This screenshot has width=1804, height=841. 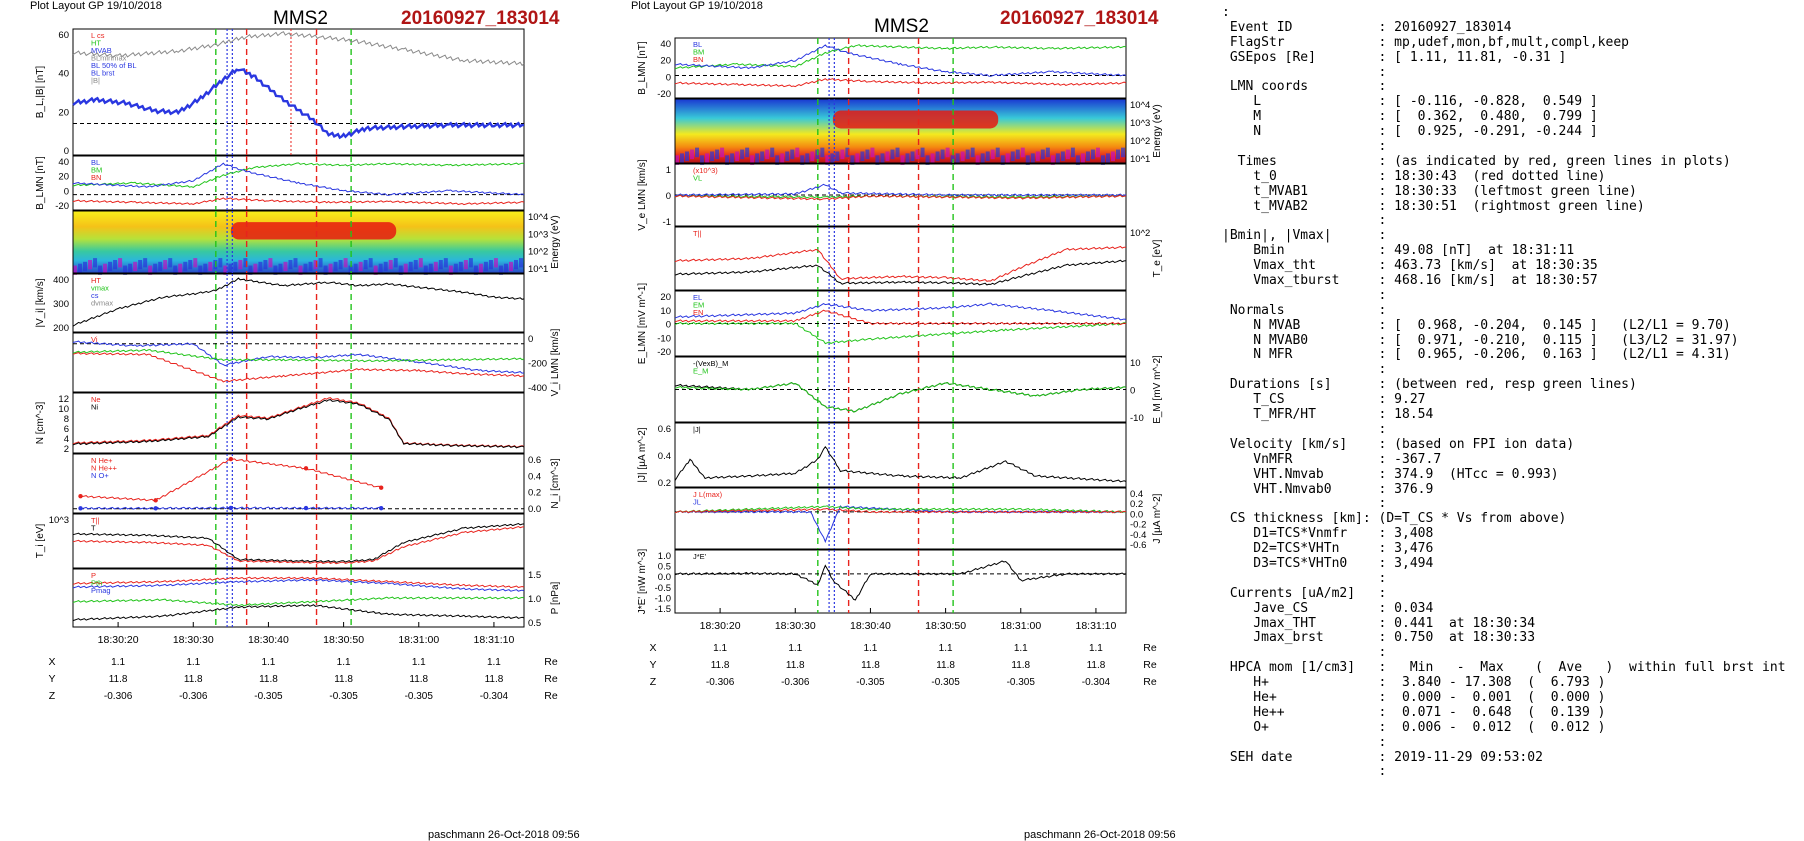 What do you see at coordinates (1414, 697) in the screenshot?
I see `info-line: He+ : 0.000 - 0.001 ( 0.000 )` at bounding box center [1414, 697].